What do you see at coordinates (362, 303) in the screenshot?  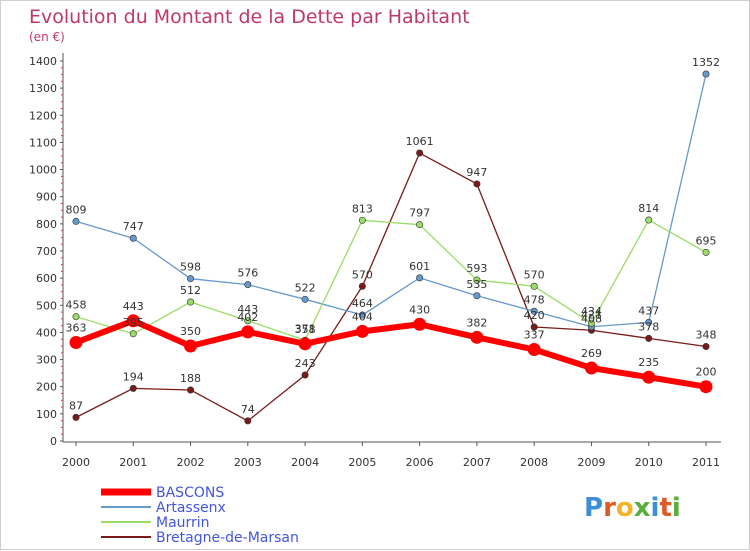 I see `data-label-artassenx: 464` at bounding box center [362, 303].